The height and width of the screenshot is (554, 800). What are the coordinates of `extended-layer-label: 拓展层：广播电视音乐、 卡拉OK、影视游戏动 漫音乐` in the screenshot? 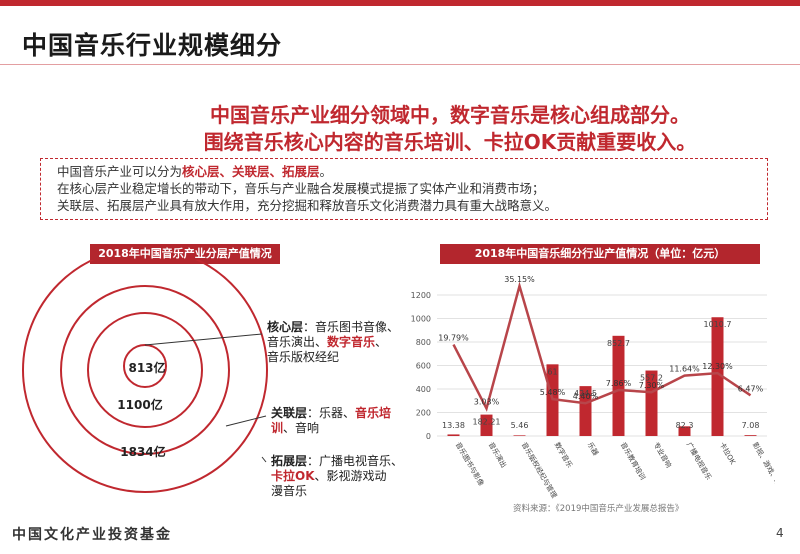 It's located at (337, 476).